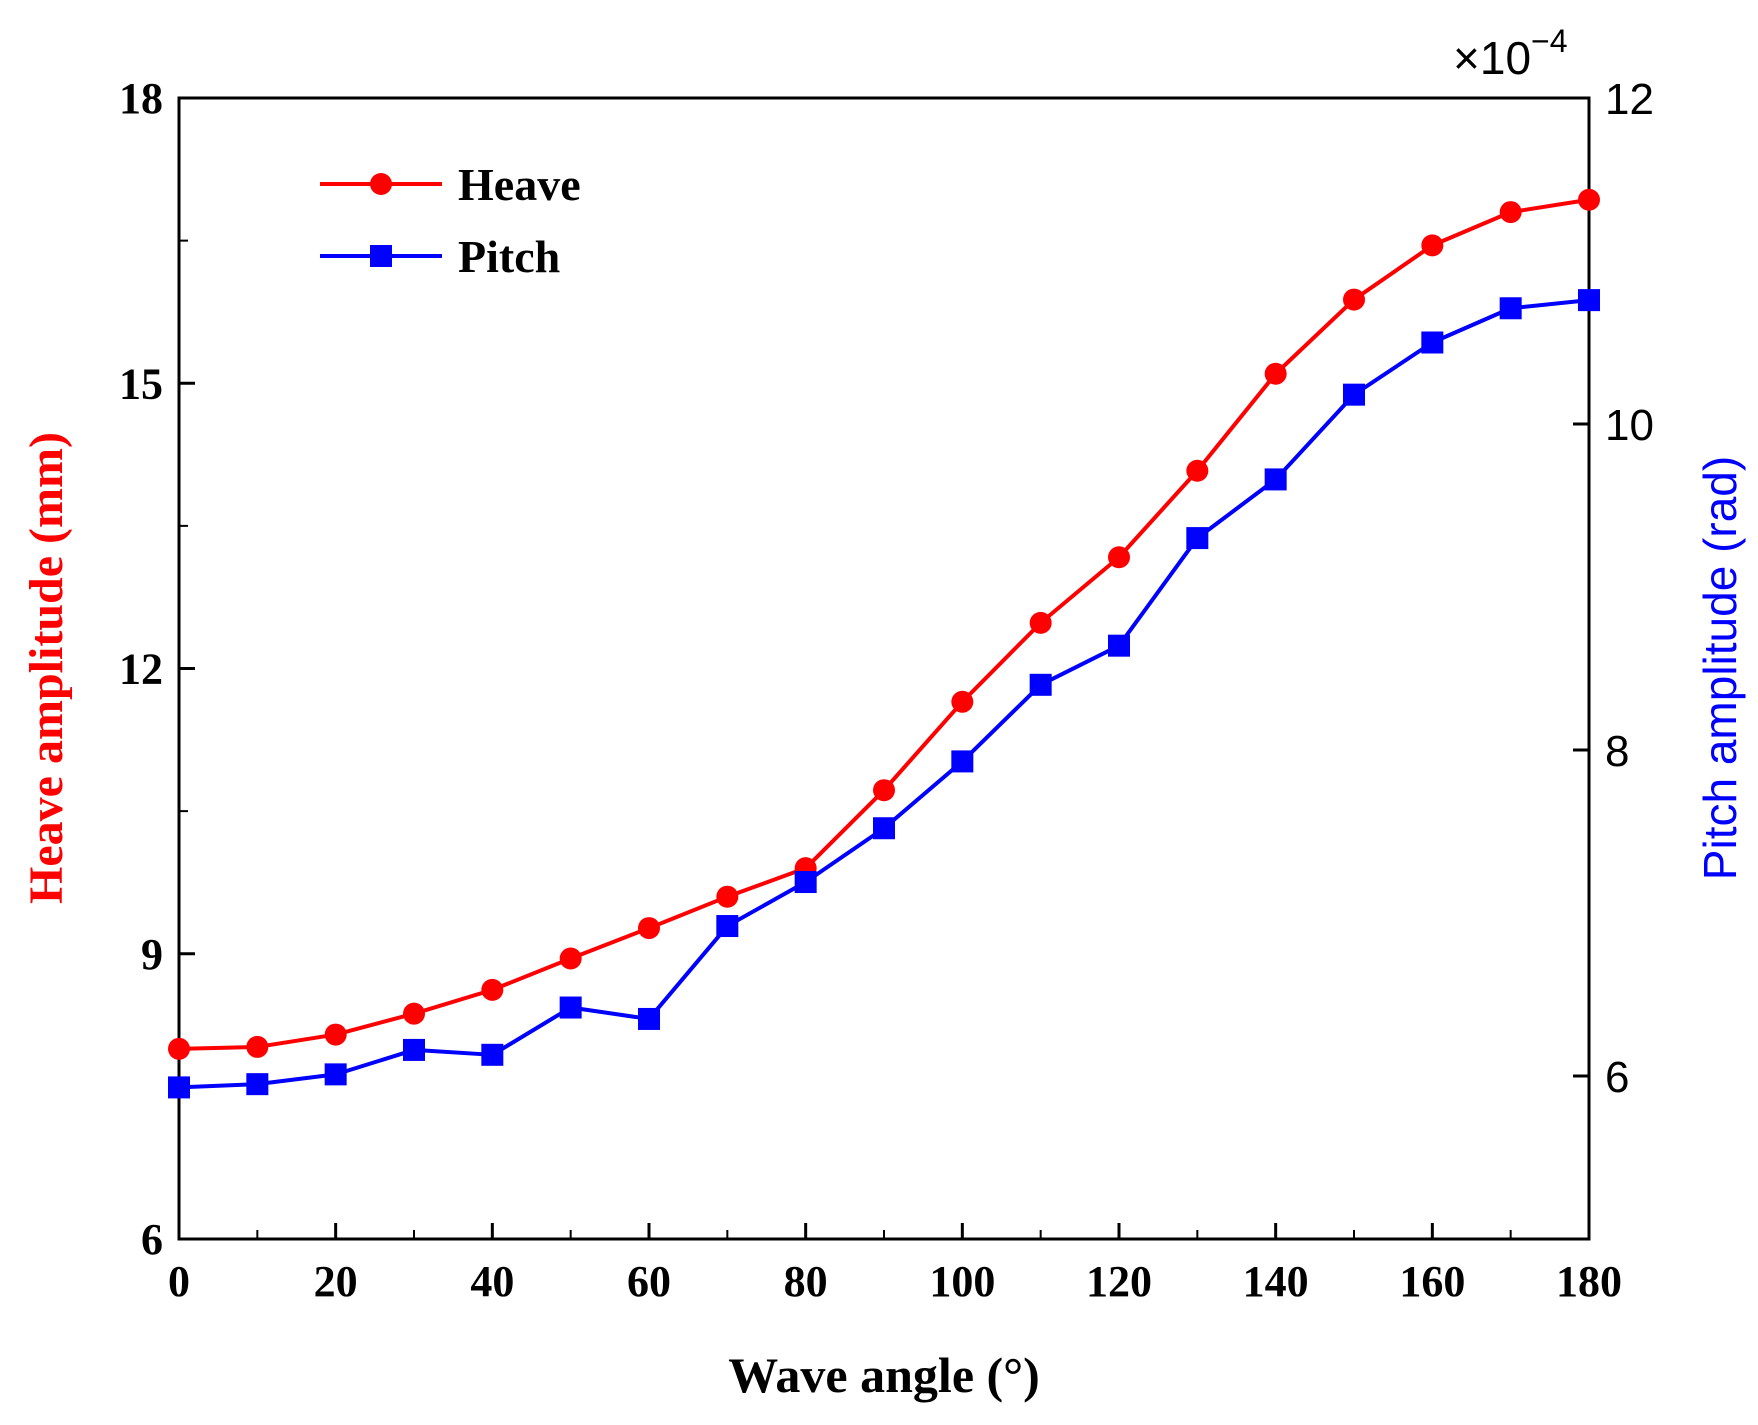  I want to click on x-tick-label: 100, so click(962, 1281).